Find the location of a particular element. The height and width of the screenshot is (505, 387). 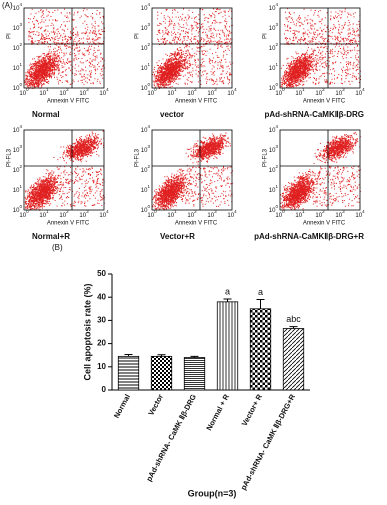

panel-label: (A) is located at coordinates (7, 5).